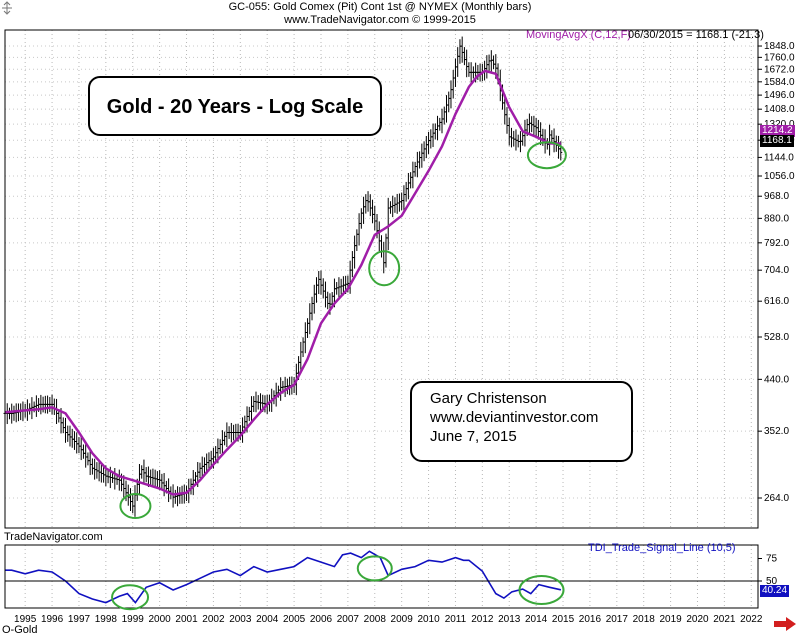  I want to click on x-tick-label: 2011, so click(456, 619).